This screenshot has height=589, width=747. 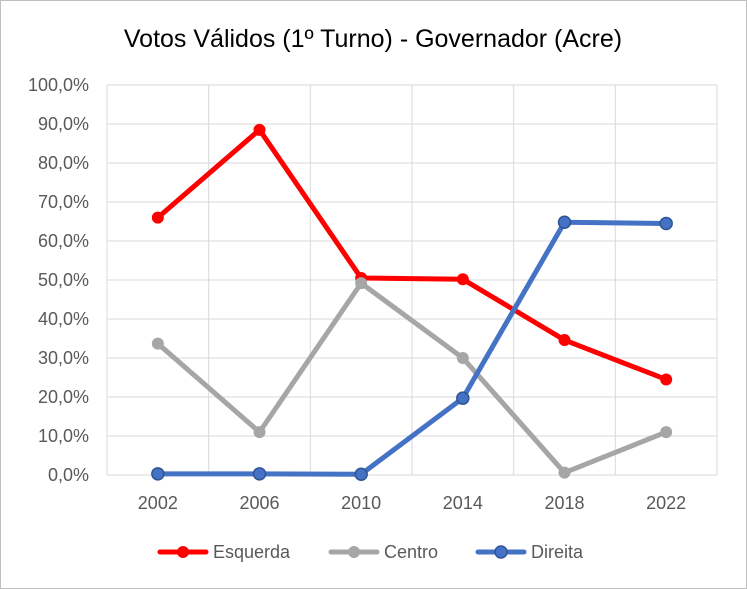 What do you see at coordinates (63, 397) in the screenshot?
I see `y-tick-label: 20,0%` at bounding box center [63, 397].